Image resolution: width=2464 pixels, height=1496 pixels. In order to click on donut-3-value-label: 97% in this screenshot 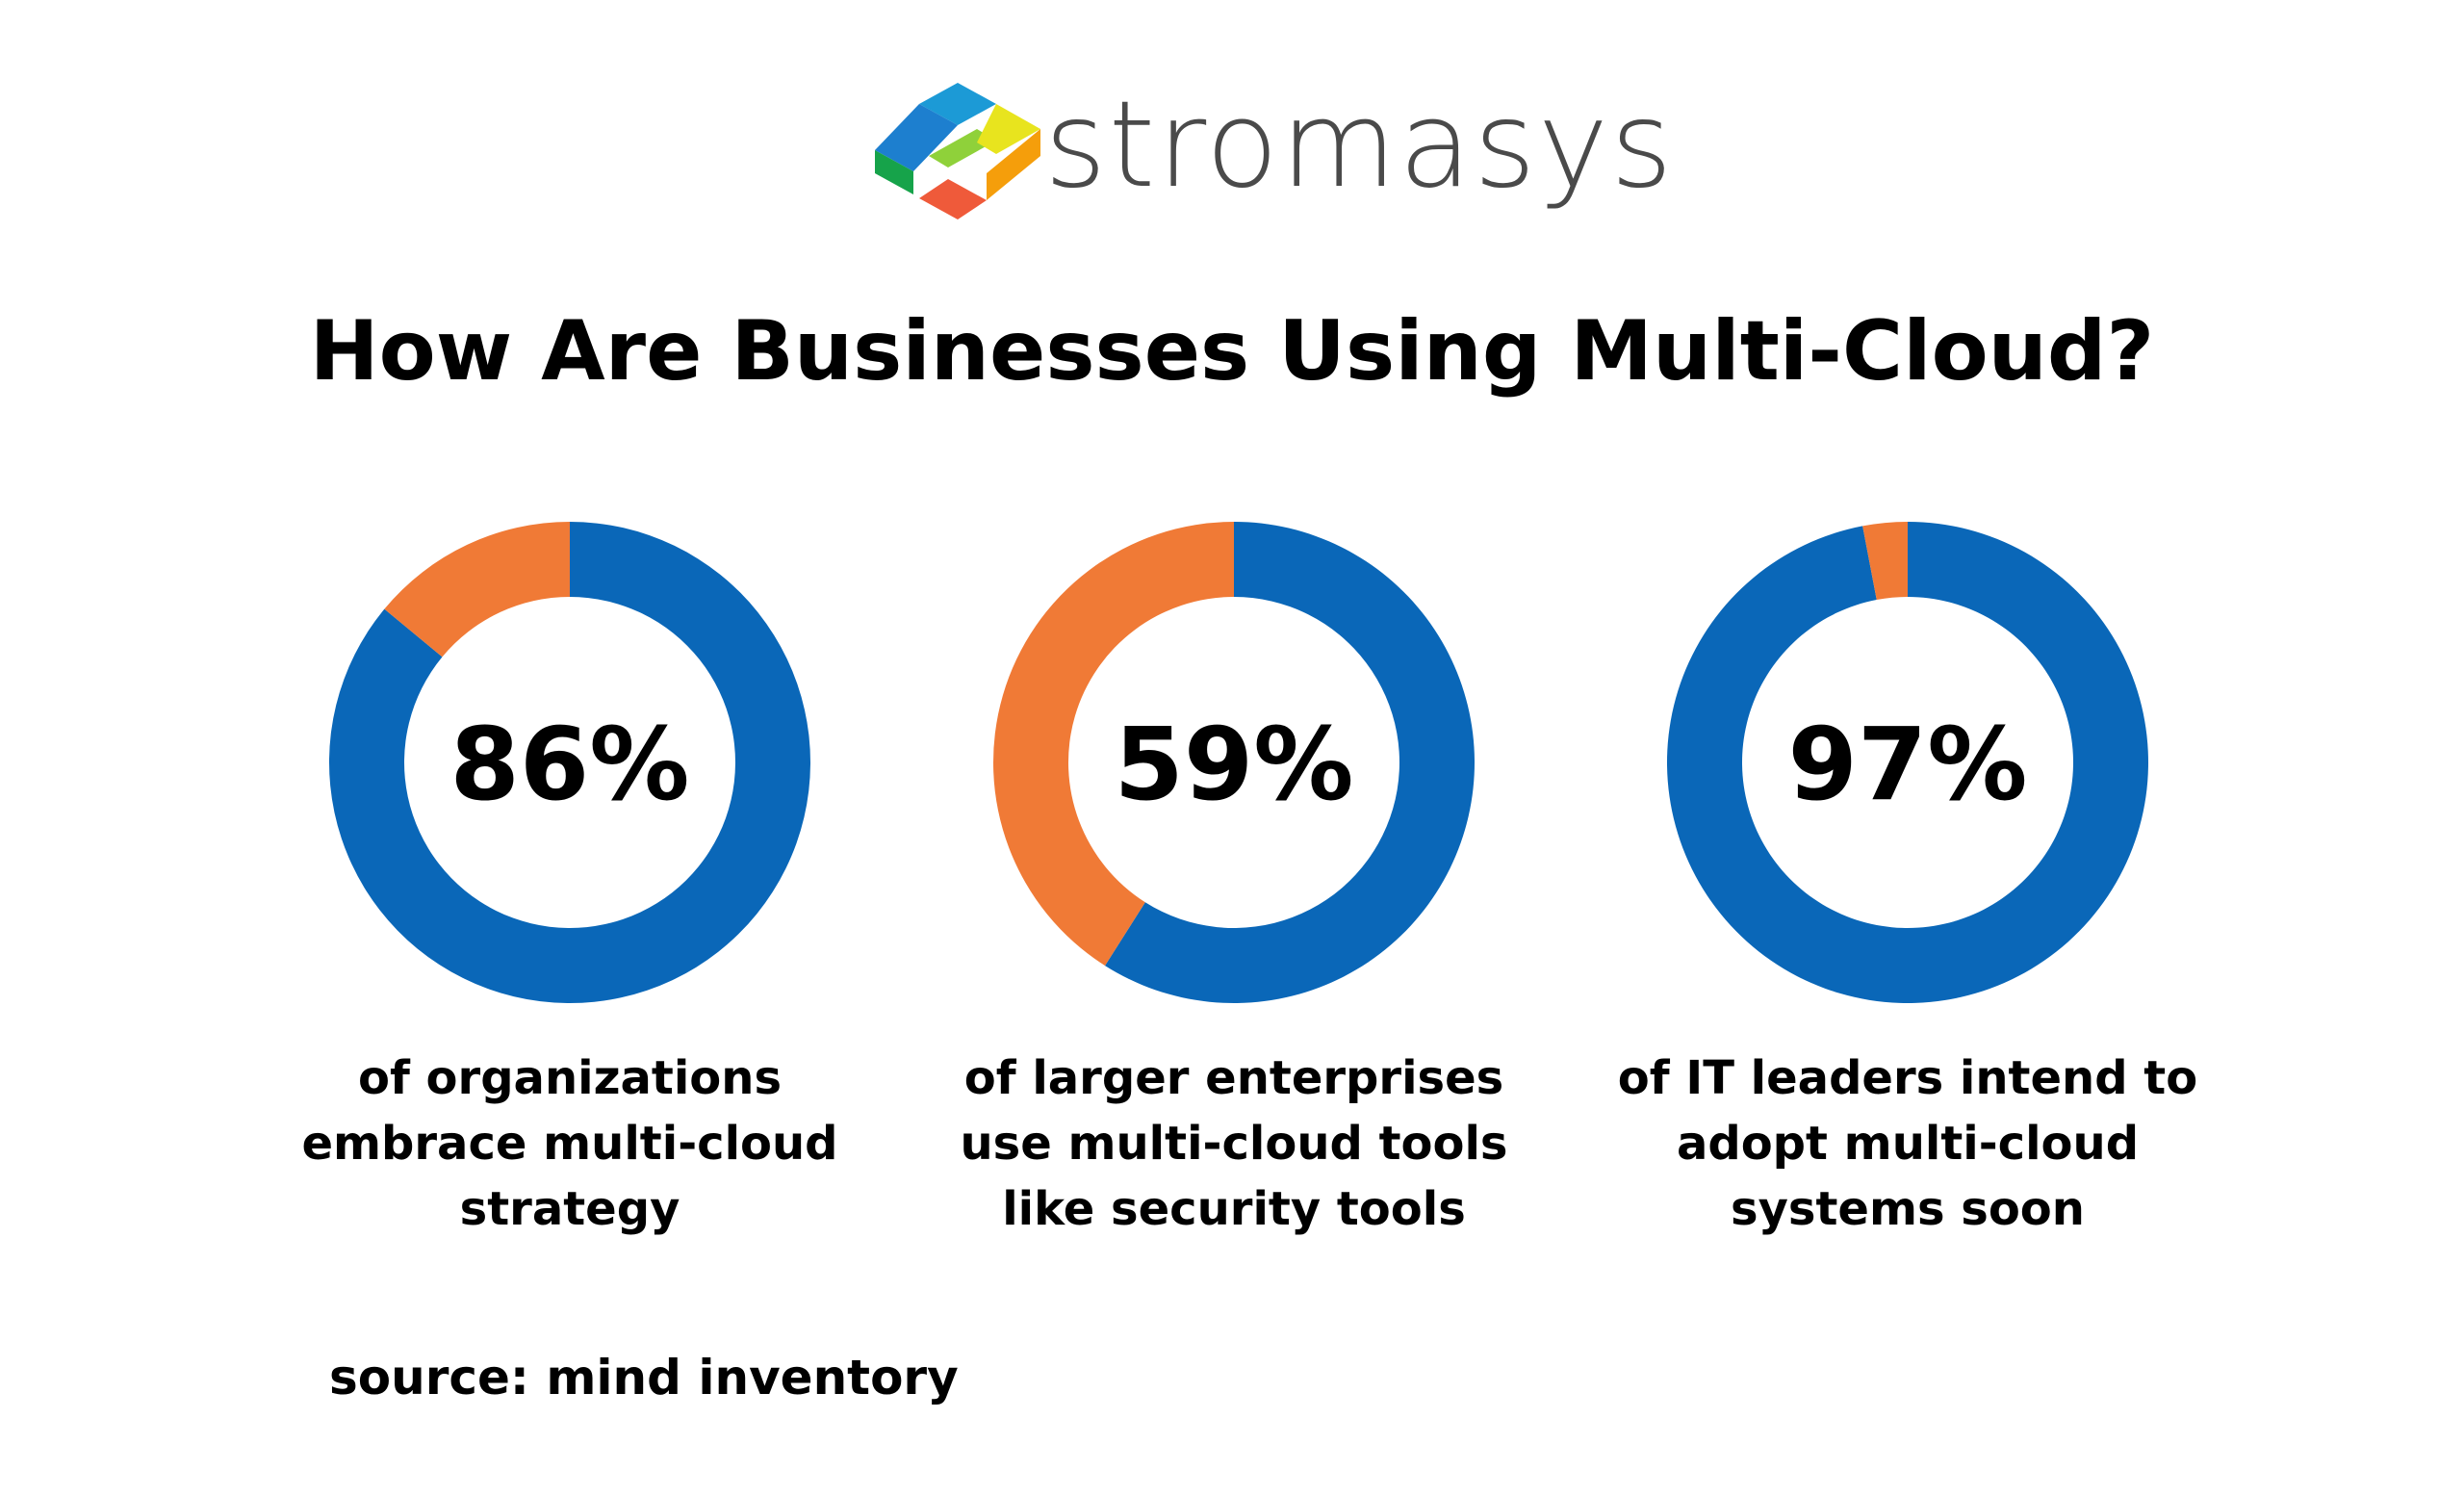, I will do `click(1908, 764)`.